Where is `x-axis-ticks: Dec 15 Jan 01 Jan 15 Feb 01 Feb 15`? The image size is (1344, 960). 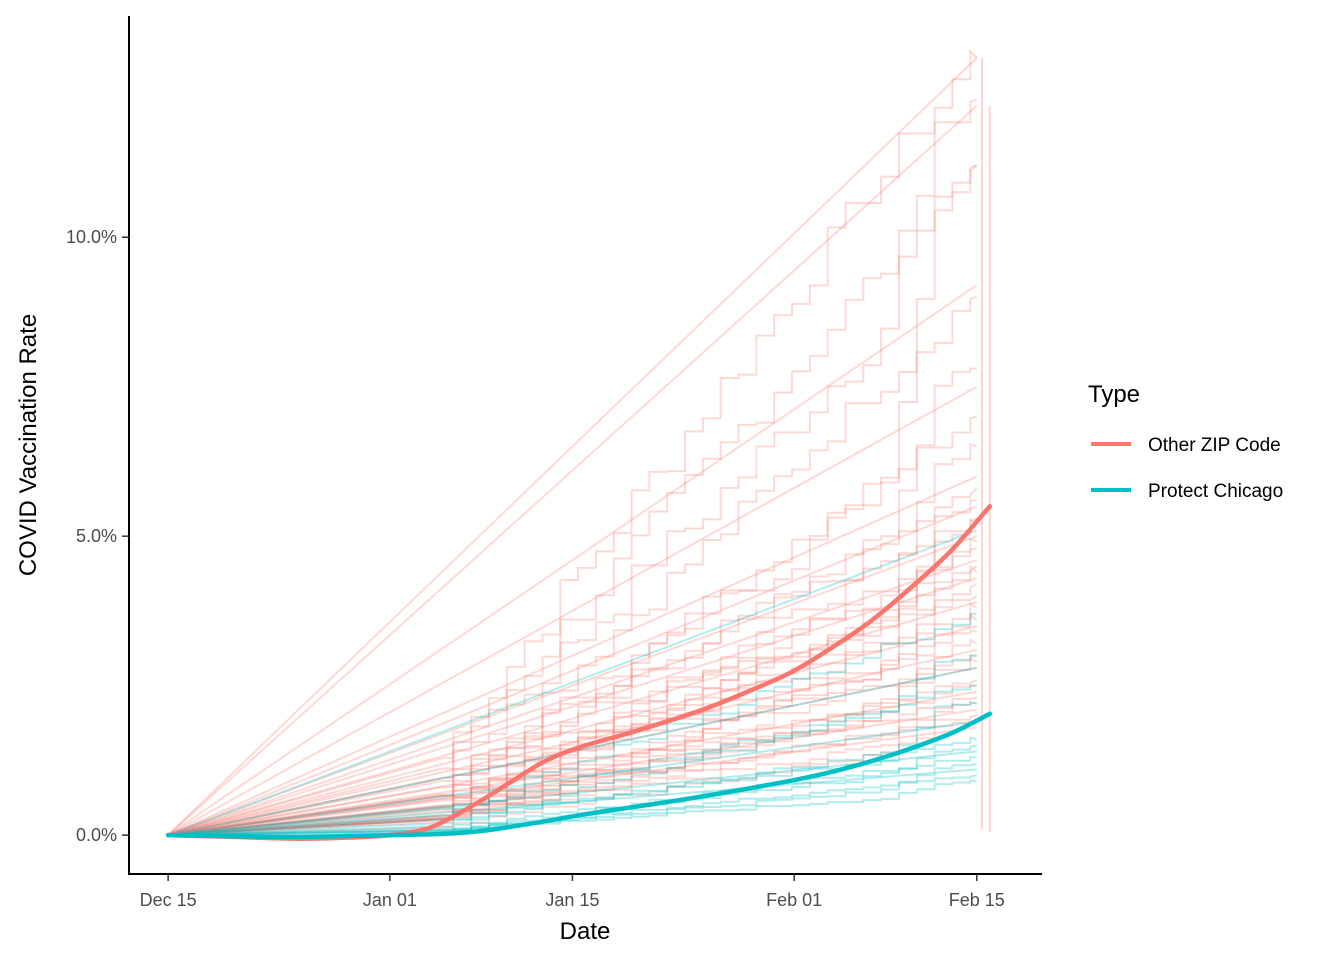 x-axis-ticks: Dec 15 Jan 01 Jan 15 Feb 01 Feb 15 is located at coordinates (572, 892).